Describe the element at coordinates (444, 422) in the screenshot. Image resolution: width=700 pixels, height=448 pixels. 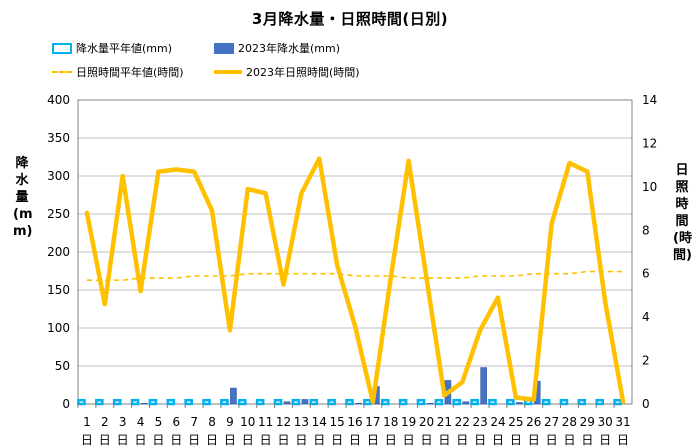
I see `x-tick-label: 21` at that location.